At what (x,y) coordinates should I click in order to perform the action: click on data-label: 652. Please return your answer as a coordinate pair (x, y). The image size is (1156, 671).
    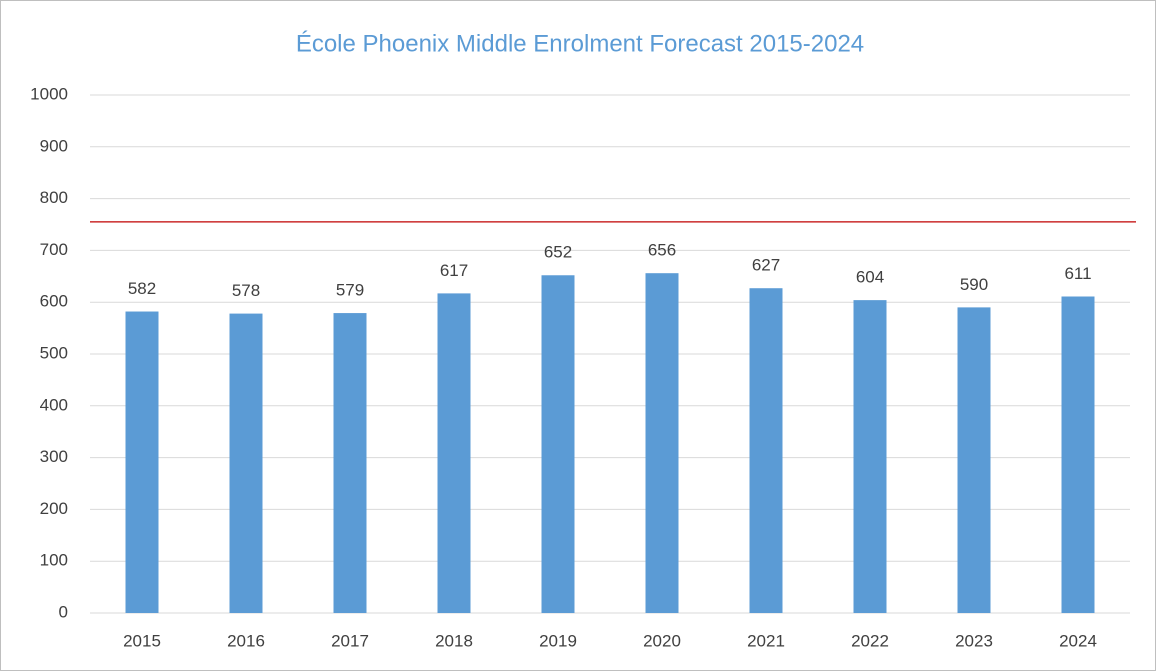
    Looking at the image, I should click on (558, 252).